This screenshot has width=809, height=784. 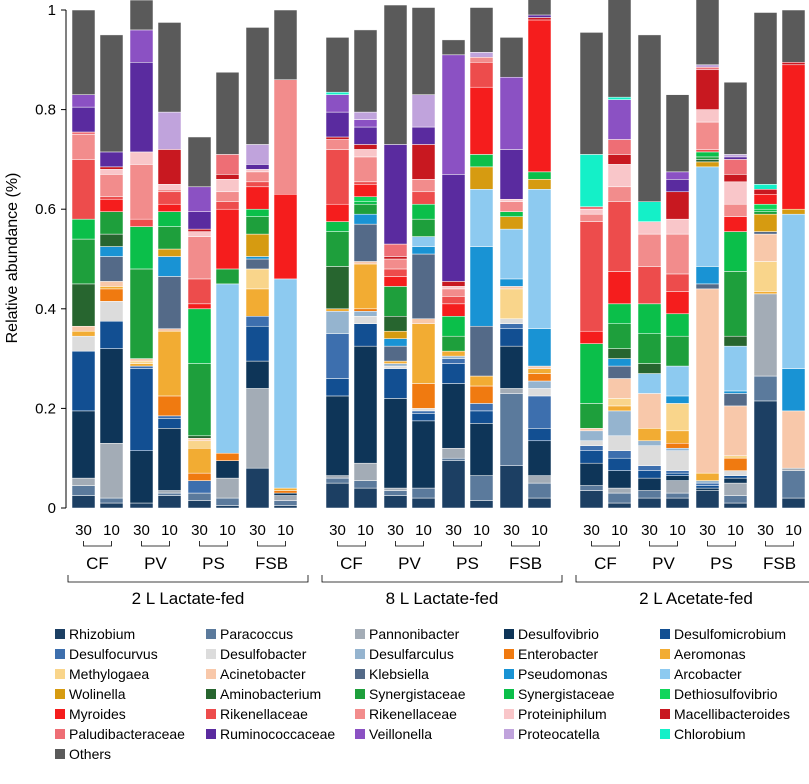 I want to click on bar-segment-chlorobium, so click(x=591, y=180).